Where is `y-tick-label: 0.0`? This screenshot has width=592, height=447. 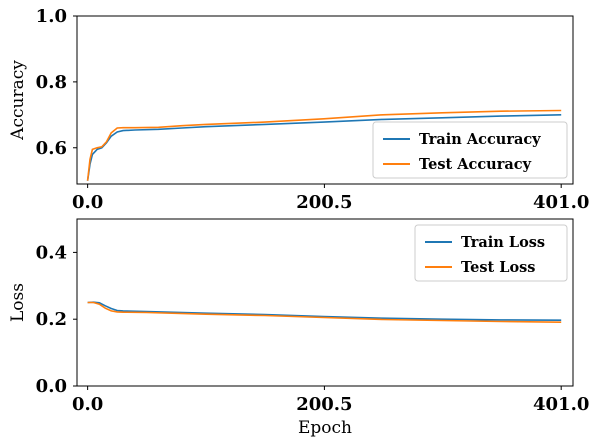 y-tick-label: 0.0 is located at coordinates (51, 386).